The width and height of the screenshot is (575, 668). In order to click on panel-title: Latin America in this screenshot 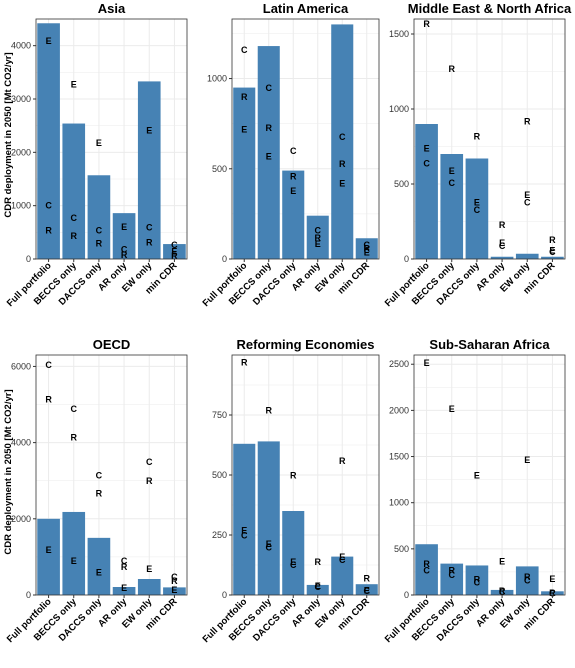, I will do `click(306, 8)`.